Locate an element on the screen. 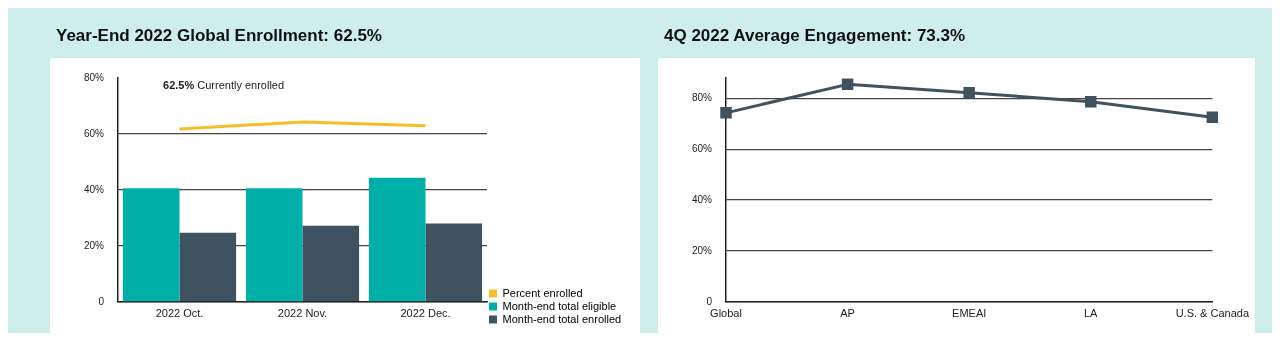 This screenshot has width=1280, height=341. x-tick-label: 2022 Dec. is located at coordinates (425, 313).